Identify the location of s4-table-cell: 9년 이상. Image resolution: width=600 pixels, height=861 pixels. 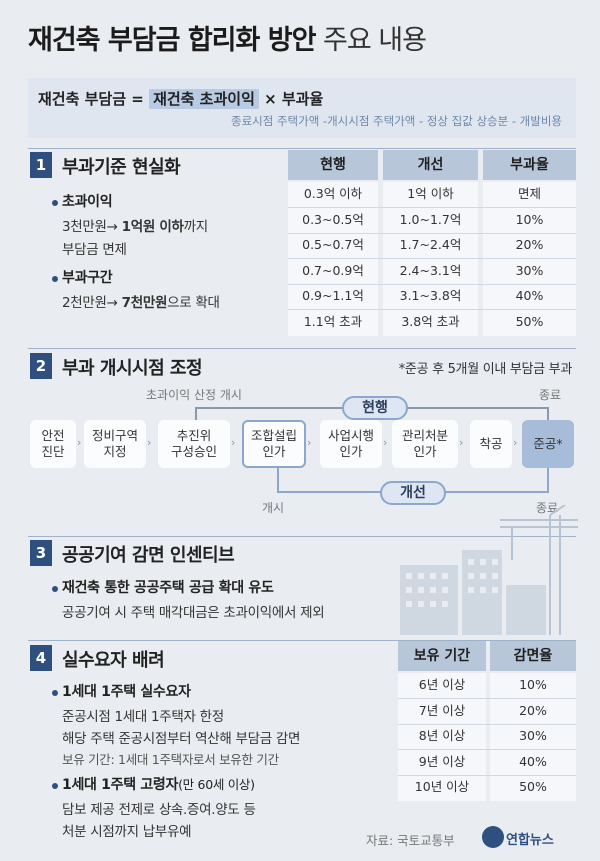
(442, 761).